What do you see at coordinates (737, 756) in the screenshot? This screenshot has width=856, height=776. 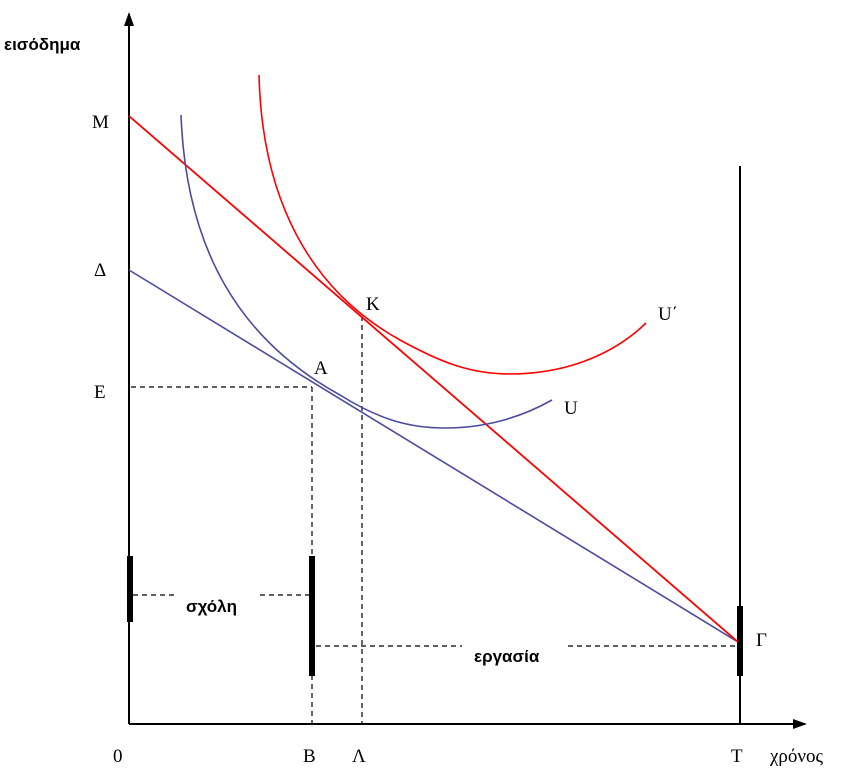 I see `label-T: T` at bounding box center [737, 756].